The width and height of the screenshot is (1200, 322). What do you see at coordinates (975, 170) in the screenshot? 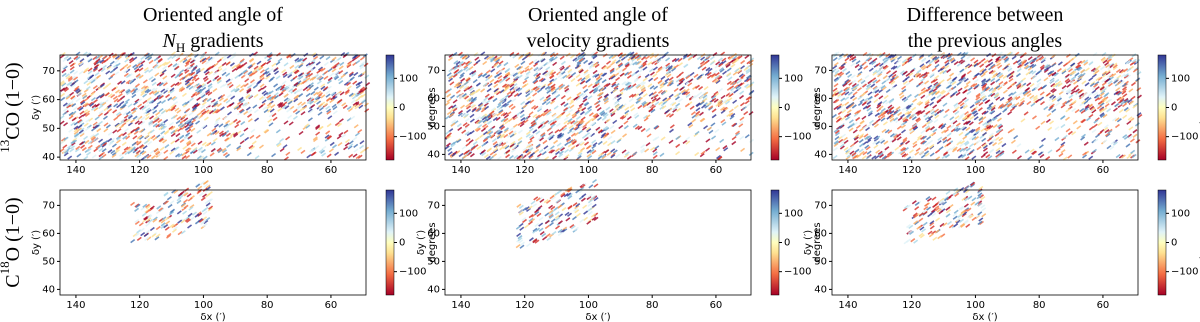
I see `x-tick-label: 100` at bounding box center [975, 170].